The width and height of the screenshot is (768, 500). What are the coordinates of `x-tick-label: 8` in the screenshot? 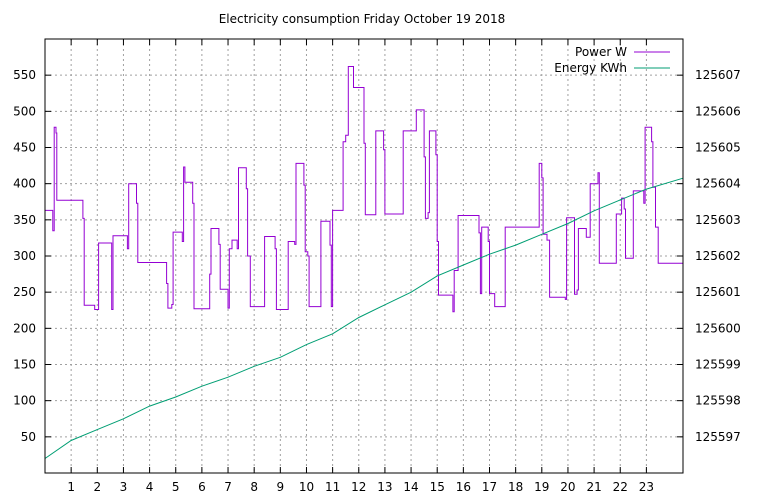 It's located at (254, 487).